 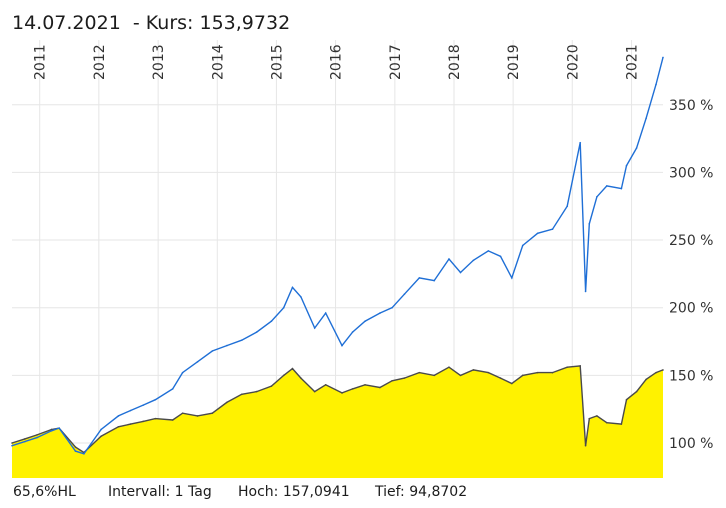 I want to click on x-tick-label: 2017, so click(x=396, y=62).